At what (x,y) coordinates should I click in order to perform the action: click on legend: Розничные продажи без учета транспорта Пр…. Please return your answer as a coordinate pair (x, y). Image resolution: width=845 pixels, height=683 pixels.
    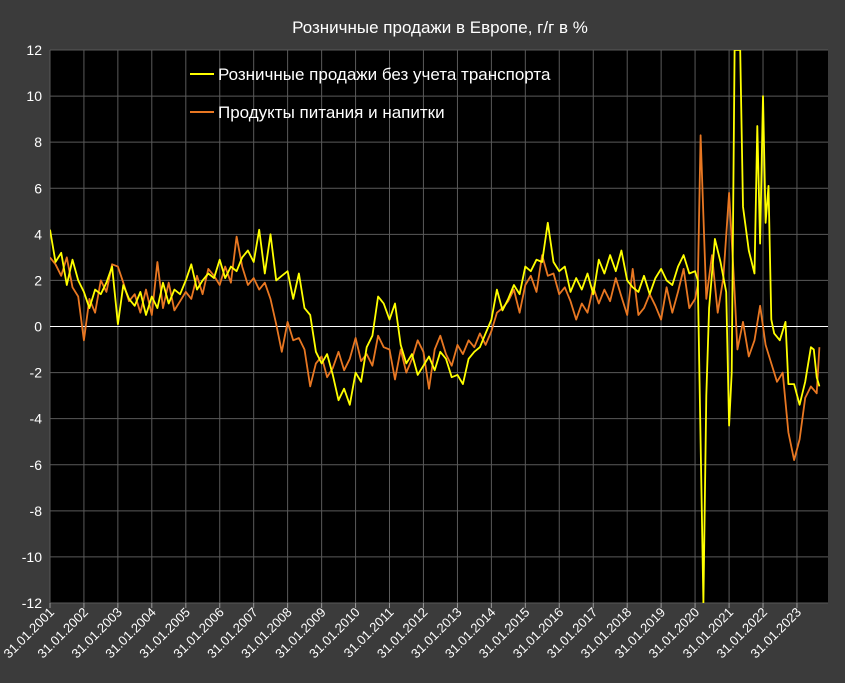
    Looking at the image, I should click on (370, 93).